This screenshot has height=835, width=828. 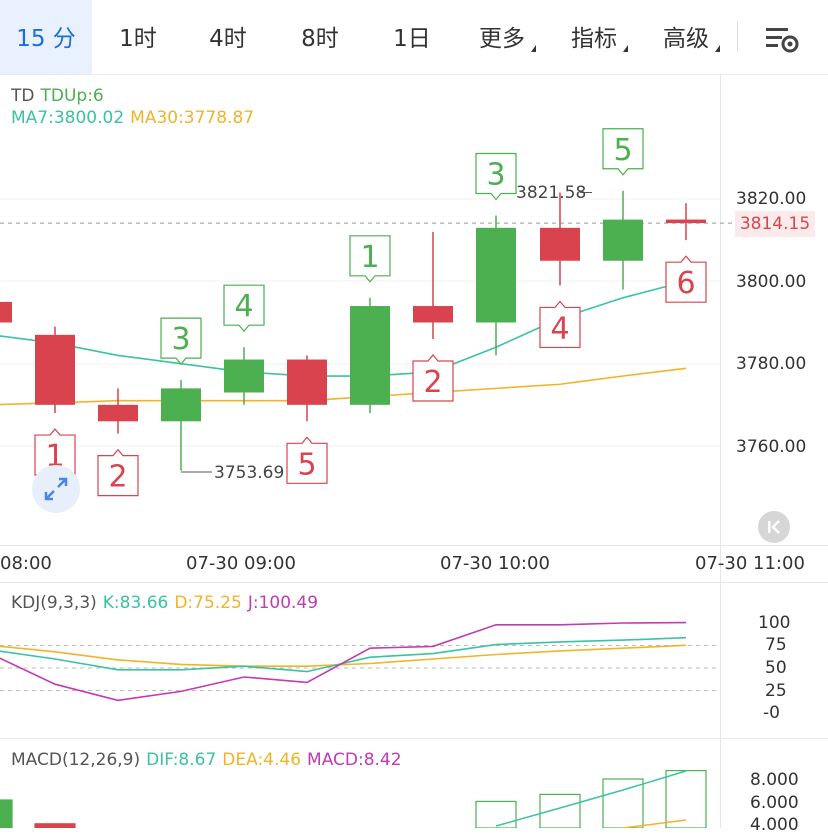 I want to click on tab-label: 1时, so click(x=138, y=39).